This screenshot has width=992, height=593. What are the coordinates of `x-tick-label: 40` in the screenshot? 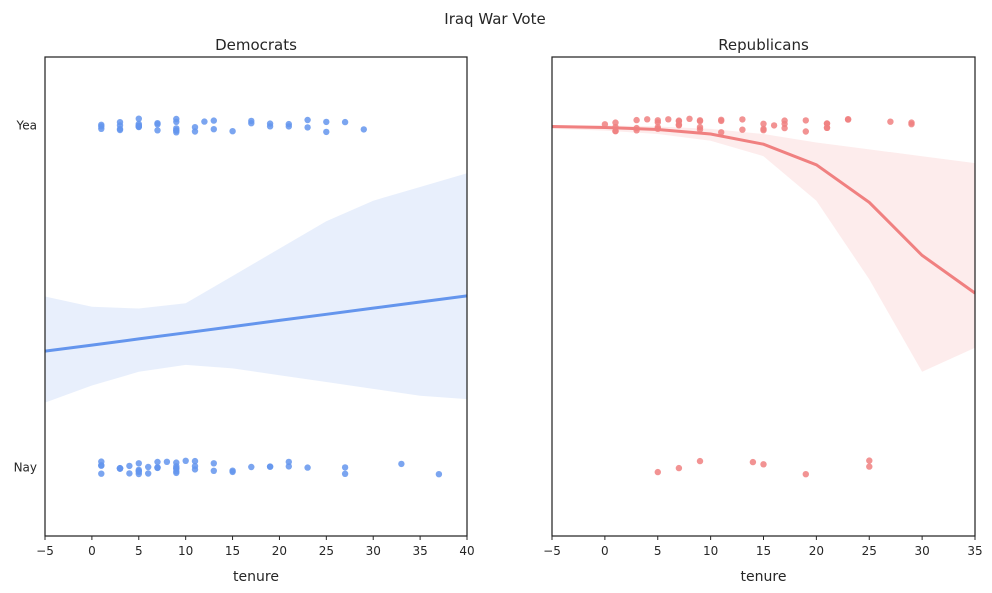 It's located at (466, 551).